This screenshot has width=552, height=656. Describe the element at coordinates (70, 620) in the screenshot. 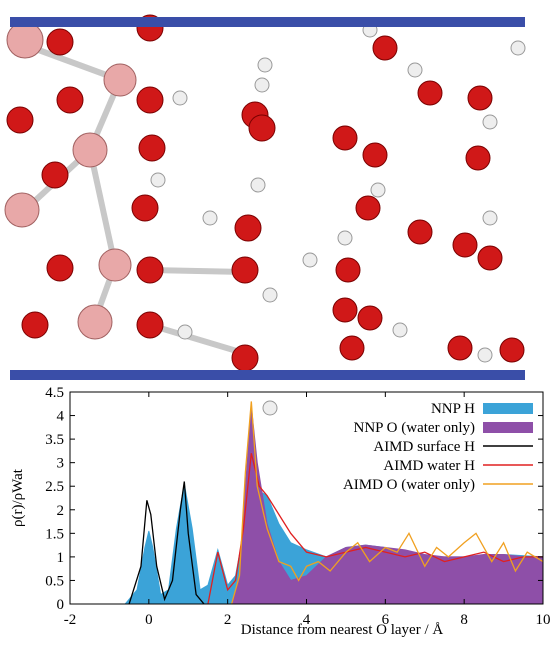

I see `x-tick-label: -2` at that location.